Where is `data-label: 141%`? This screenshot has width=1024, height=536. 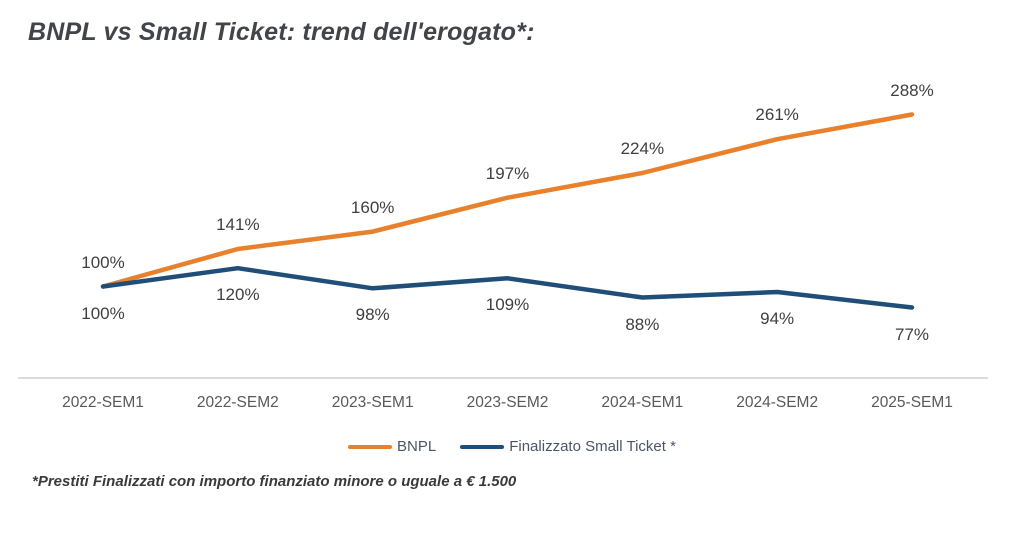
data-label: 141% is located at coordinates (238, 224).